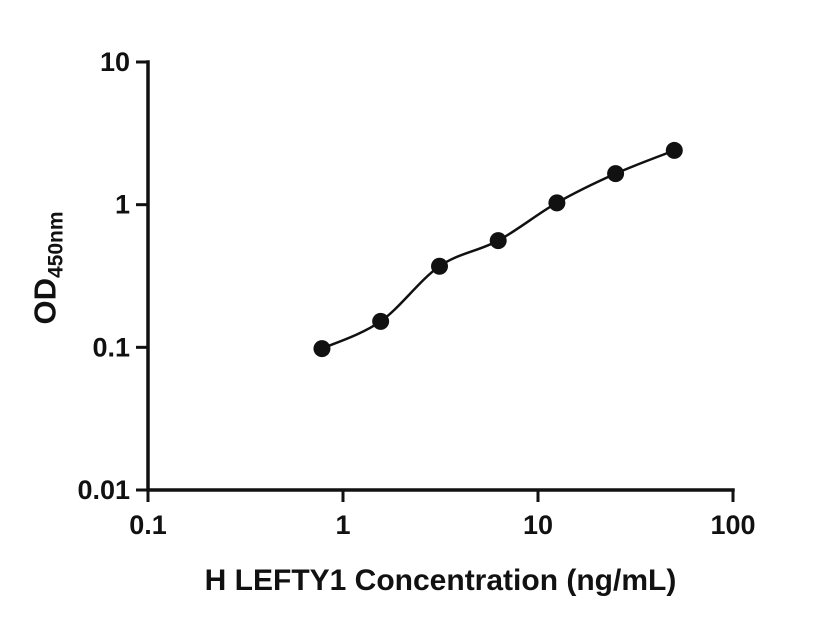 The image size is (816, 640). I want to click on x-tick-label: 1, so click(342, 525).